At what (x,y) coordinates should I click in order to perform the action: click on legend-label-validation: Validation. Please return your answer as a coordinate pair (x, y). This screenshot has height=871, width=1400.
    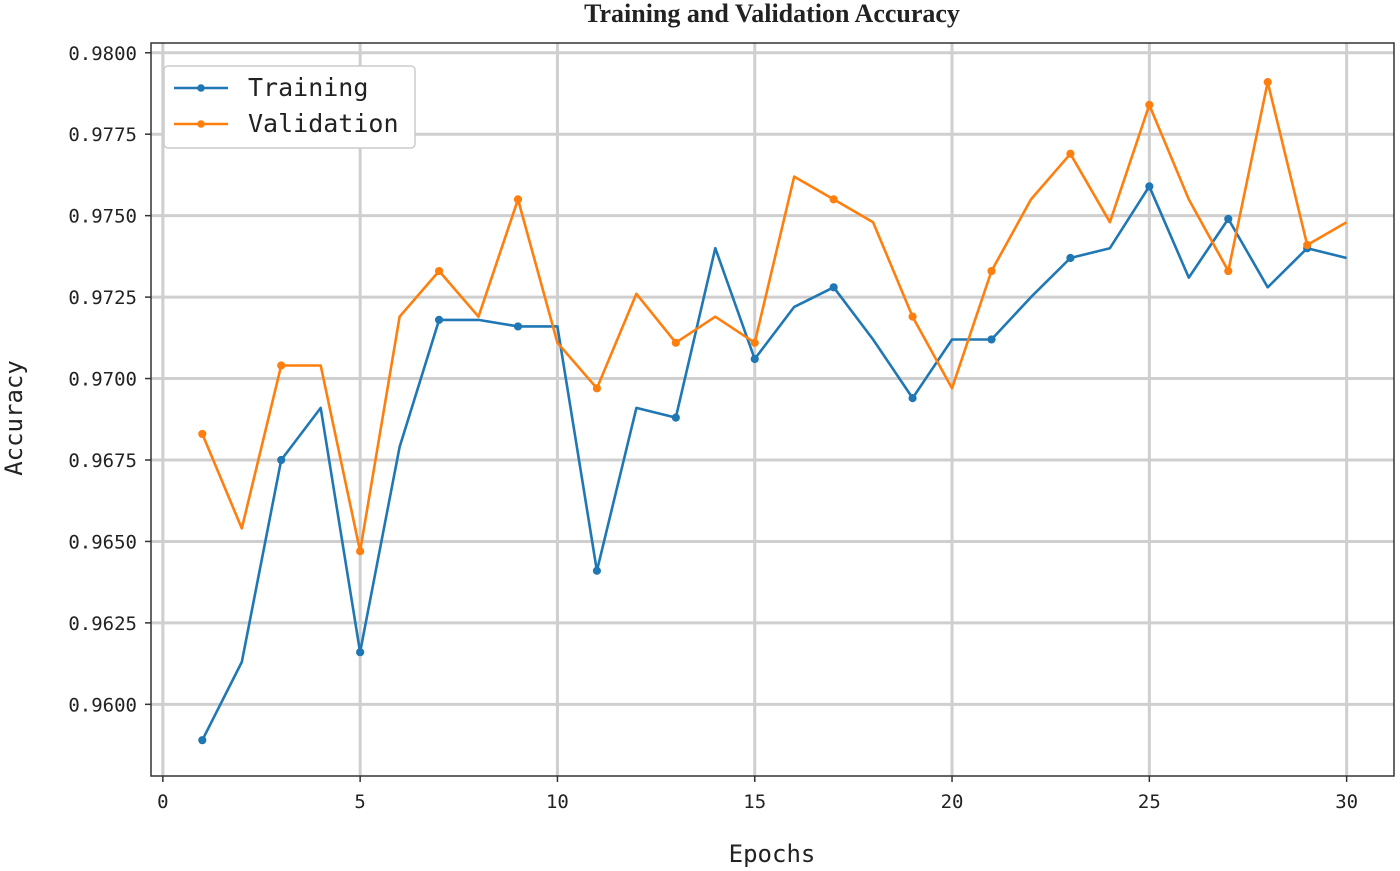
    Looking at the image, I should click on (323, 123).